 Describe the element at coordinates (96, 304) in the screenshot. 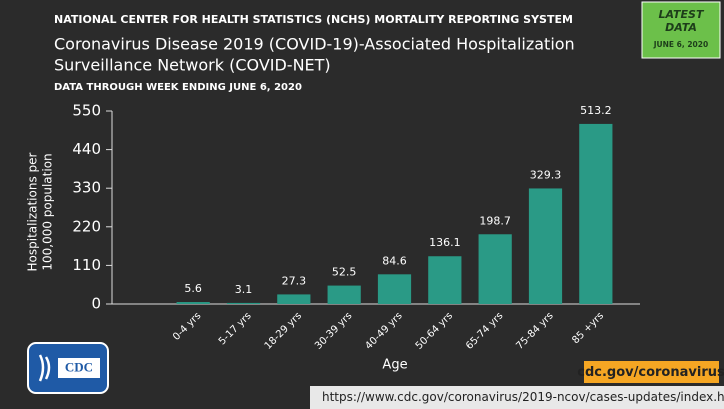

I see `y-tick-label: 0` at that location.